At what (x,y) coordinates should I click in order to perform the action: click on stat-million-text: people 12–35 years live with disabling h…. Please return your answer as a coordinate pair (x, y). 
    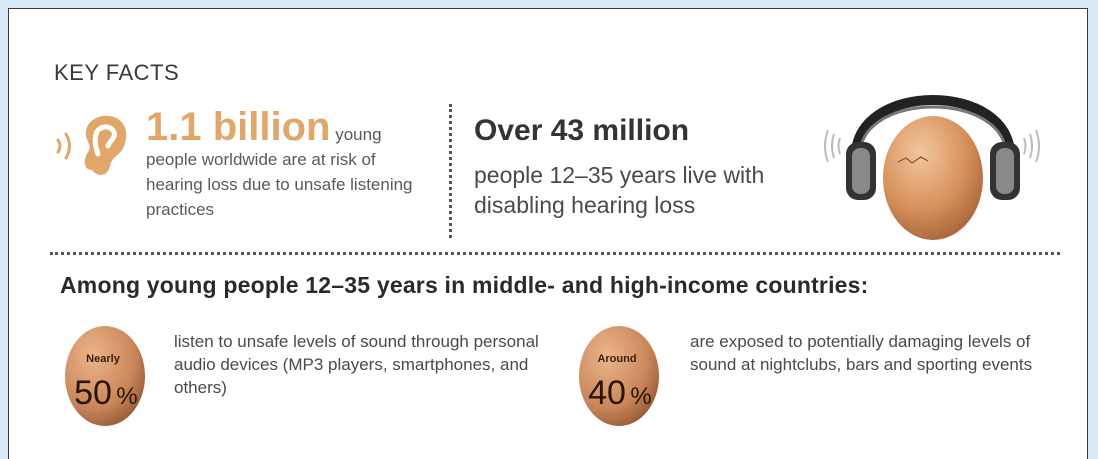
    Looking at the image, I should click on (619, 190).